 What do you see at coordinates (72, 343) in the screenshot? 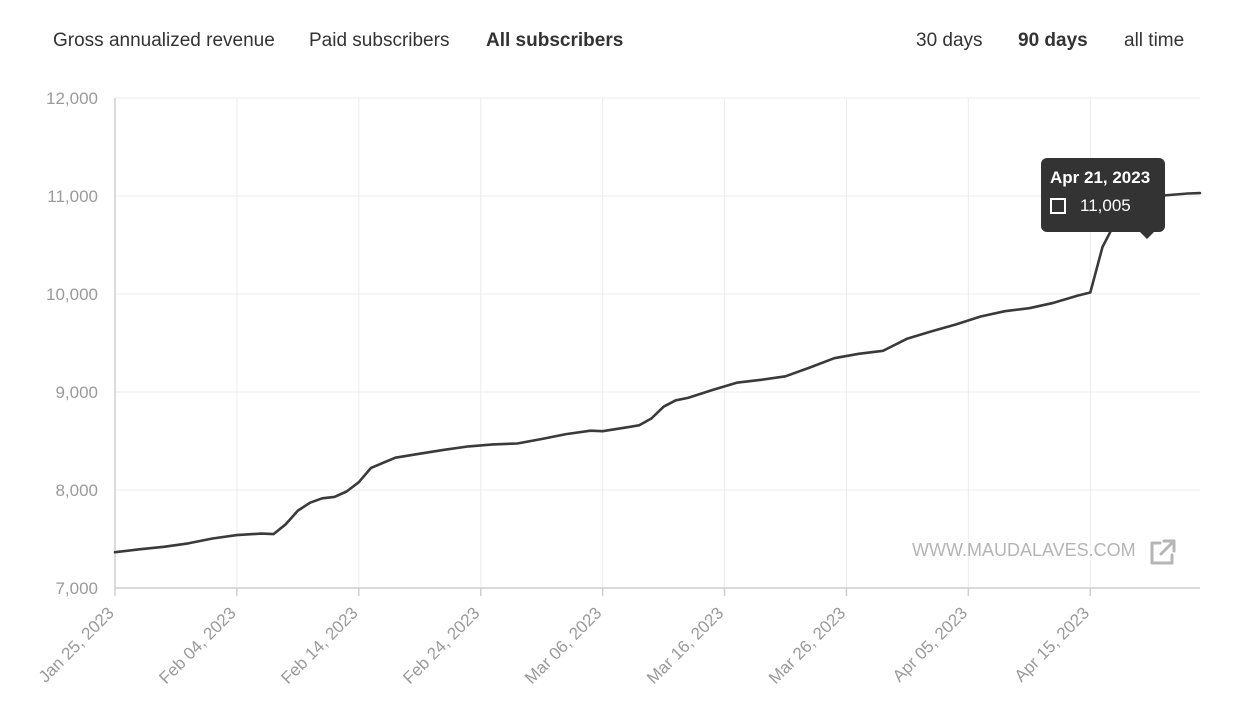
I see `y-axis-ticks: 7,000 8,000 9,000 10,000 11,000 12,000` at bounding box center [72, 343].